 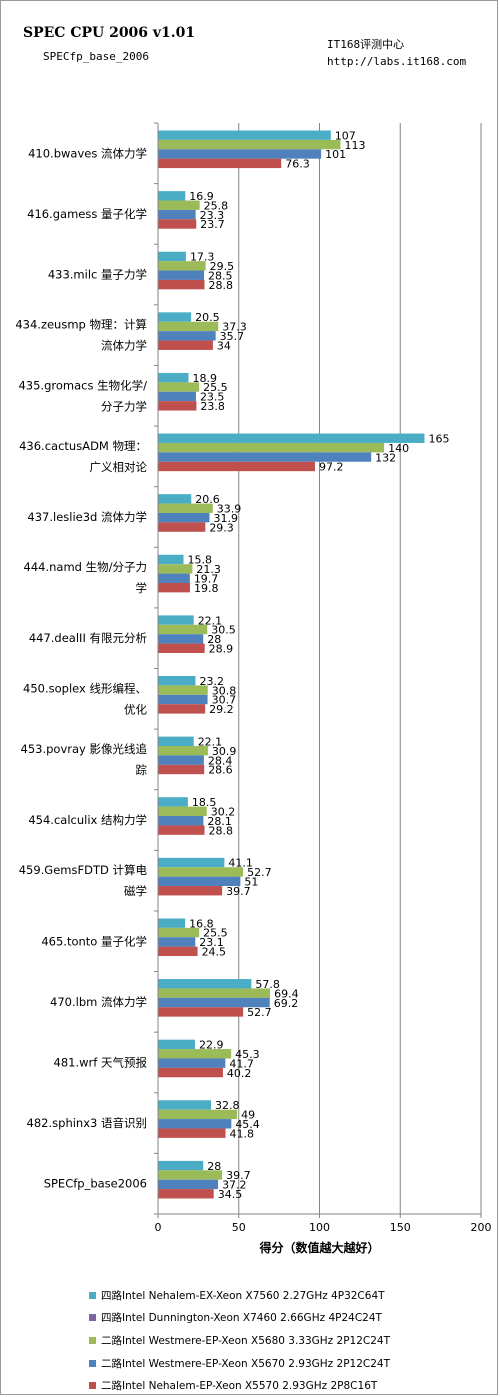 What do you see at coordinates (88, 638) in the screenshot?
I see `category-label: 447.dealII 有限元分析` at bounding box center [88, 638].